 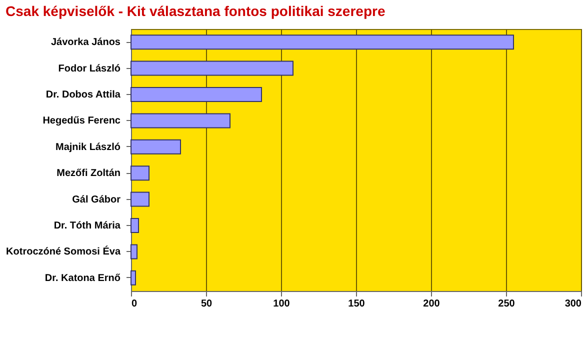 What do you see at coordinates (206, 304) in the screenshot?
I see `x-tick-label: 50` at bounding box center [206, 304].